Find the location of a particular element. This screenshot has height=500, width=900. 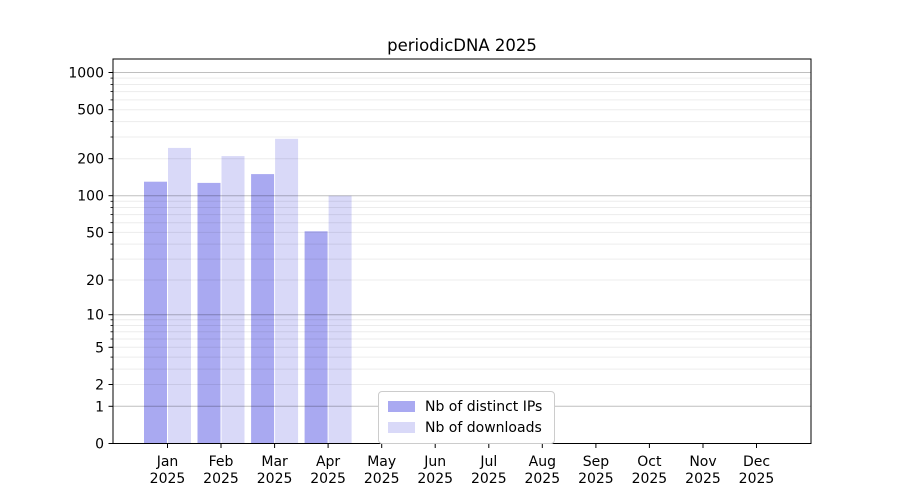

x-tick-label-month: Sep is located at coordinates (596, 462).